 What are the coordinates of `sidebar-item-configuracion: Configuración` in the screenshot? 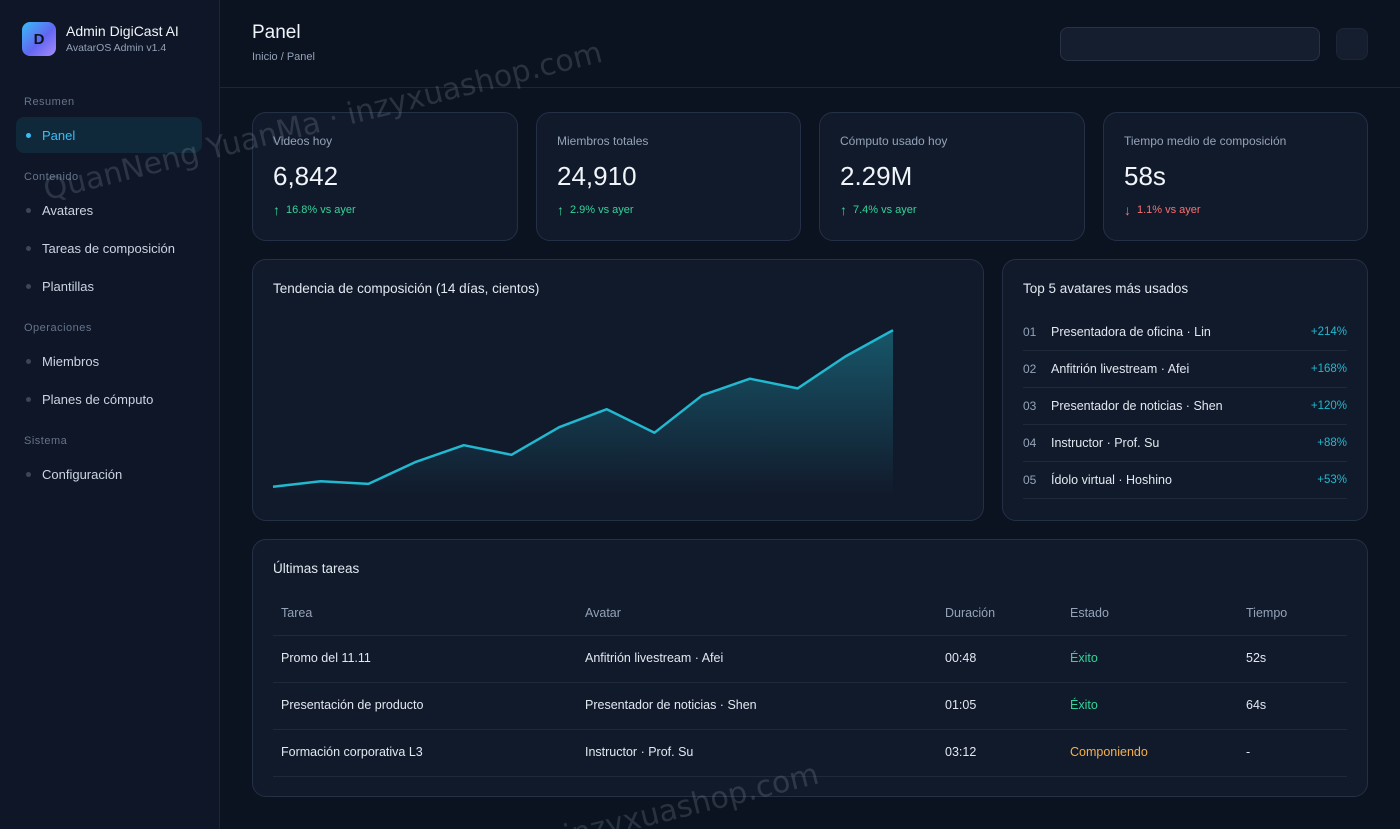 It's located at (109, 474).